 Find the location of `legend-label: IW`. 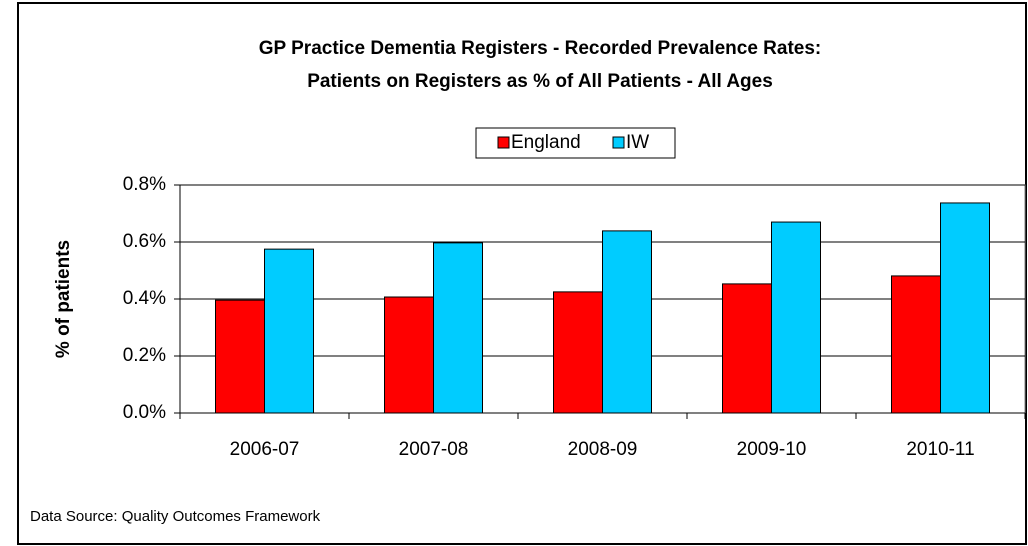

legend-label: IW is located at coordinates (637, 142).